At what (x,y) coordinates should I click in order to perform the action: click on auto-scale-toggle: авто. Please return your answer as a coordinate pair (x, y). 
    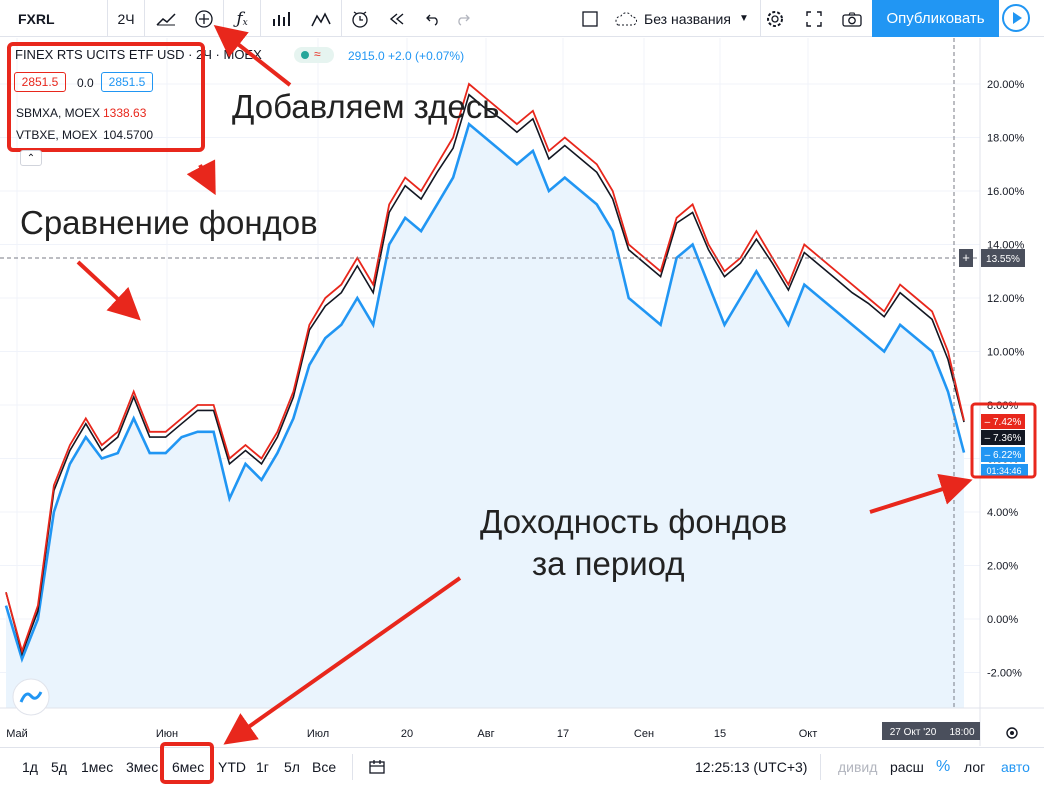
    Looking at the image, I should click on (1015, 767).